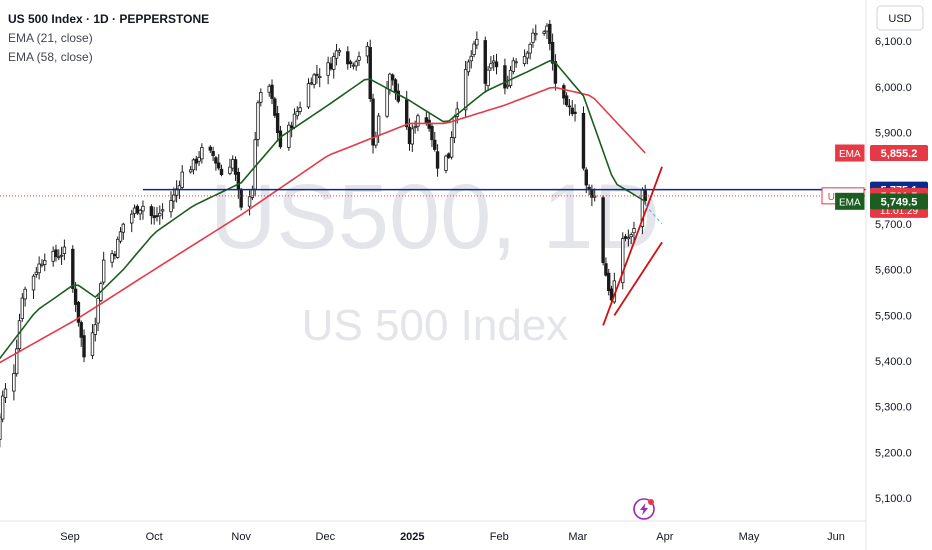 This screenshot has height=550, width=932. What do you see at coordinates (899, 211) in the screenshot?
I see `countdown-label: 11:01:29` at bounding box center [899, 211].